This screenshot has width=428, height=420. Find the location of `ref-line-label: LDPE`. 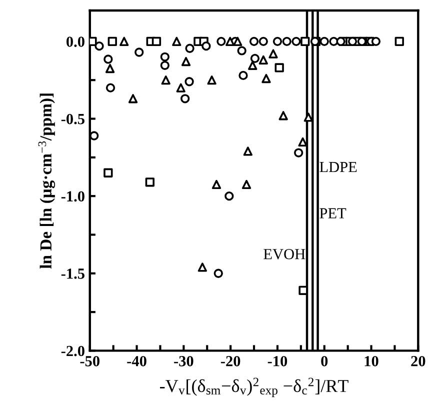

ref-line-label: LDPE is located at coordinates (338, 167).